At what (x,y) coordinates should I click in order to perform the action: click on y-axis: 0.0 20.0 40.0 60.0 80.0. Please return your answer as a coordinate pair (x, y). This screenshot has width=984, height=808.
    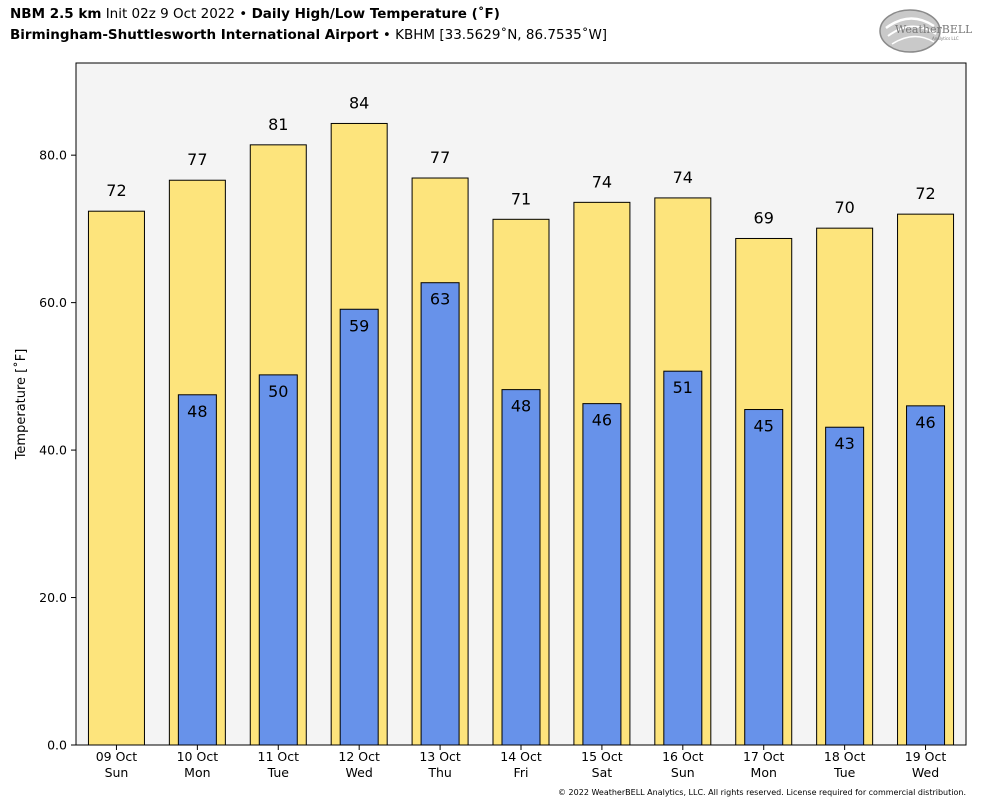
    Looking at the image, I should click on (57, 450).